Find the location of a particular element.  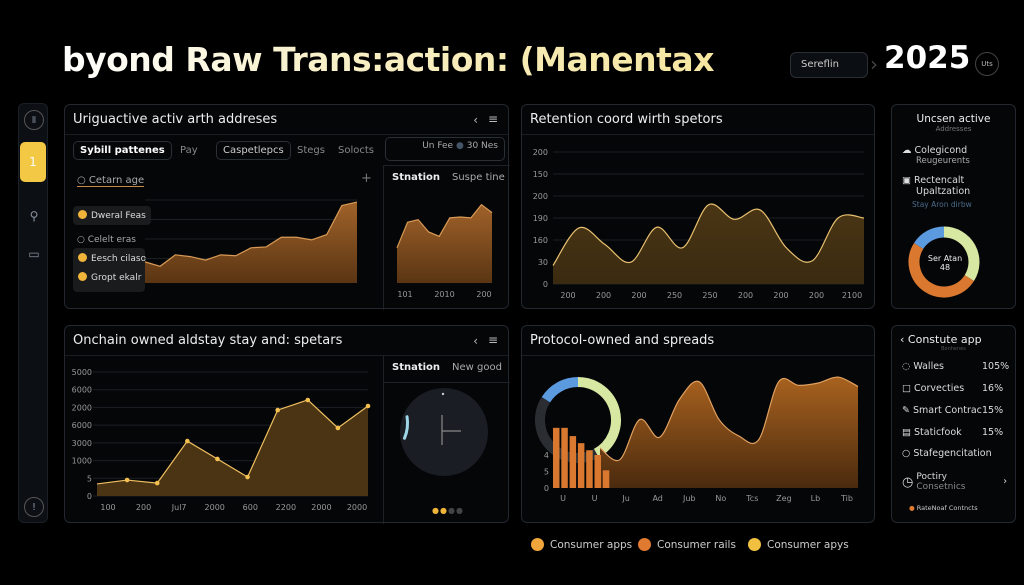

x-tick-label: Zeg is located at coordinates (783, 498).